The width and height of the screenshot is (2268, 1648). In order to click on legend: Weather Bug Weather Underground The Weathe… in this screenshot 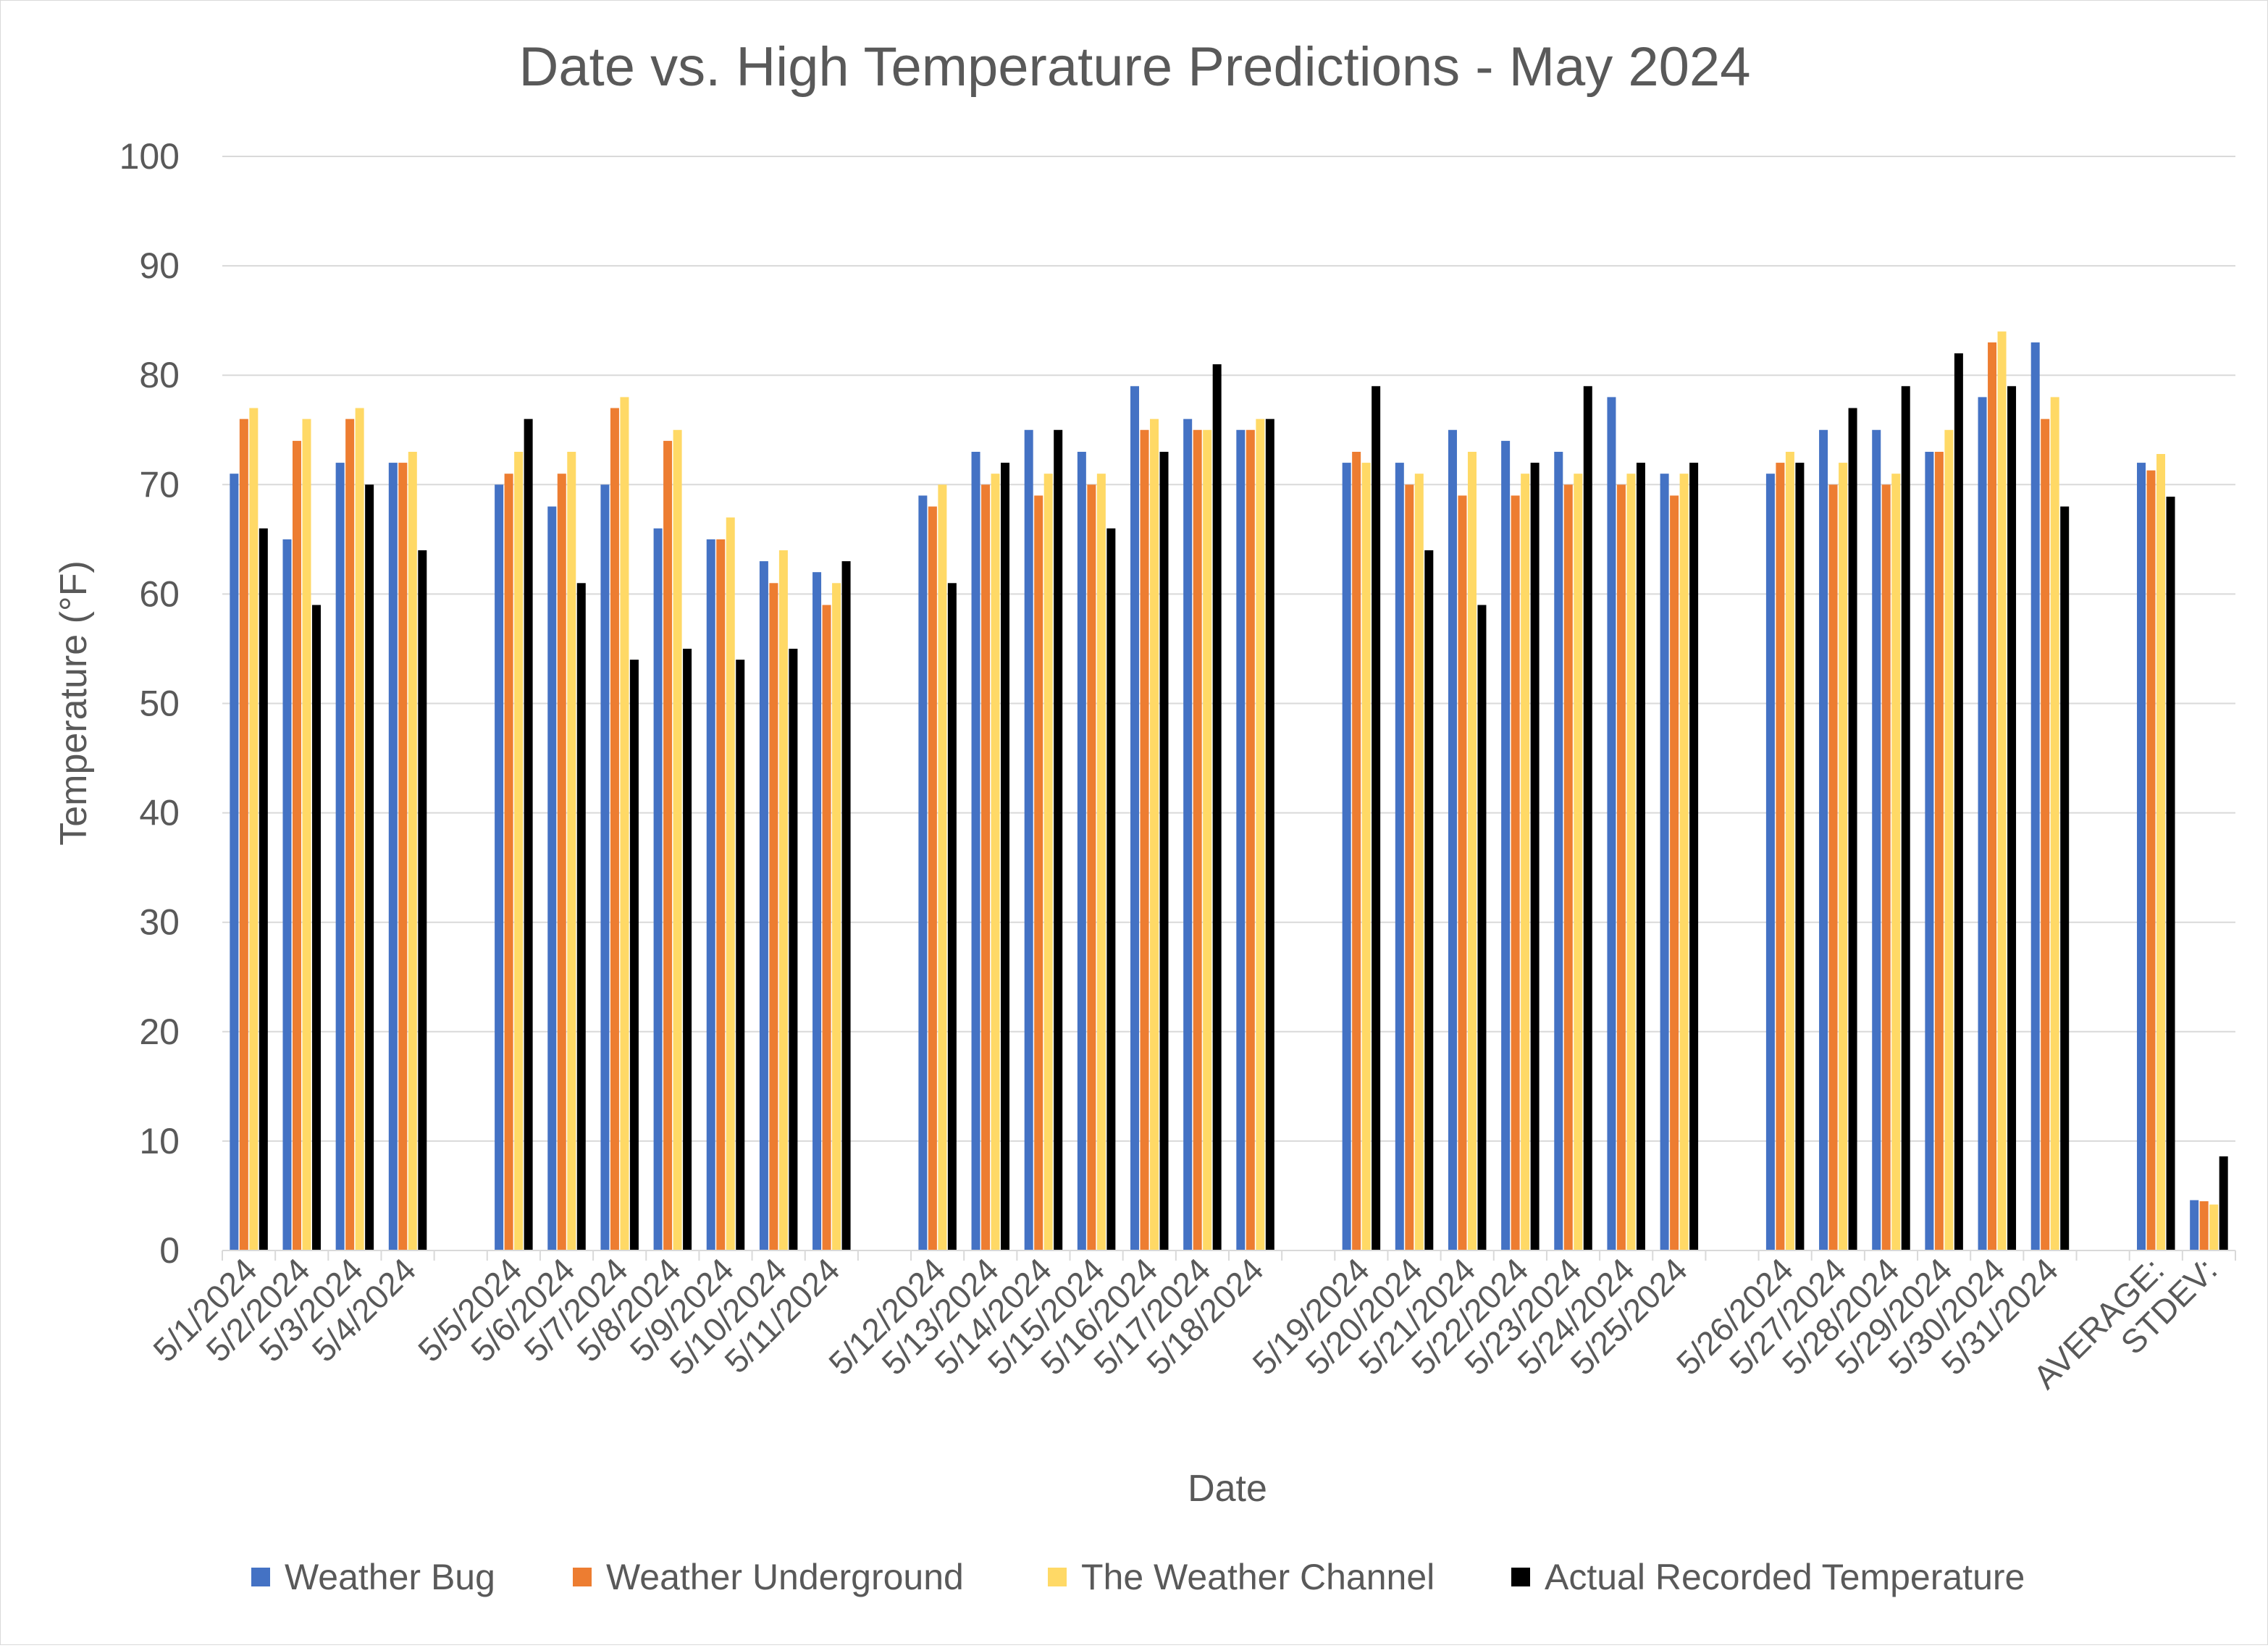, I will do `click(1138, 1577)`.